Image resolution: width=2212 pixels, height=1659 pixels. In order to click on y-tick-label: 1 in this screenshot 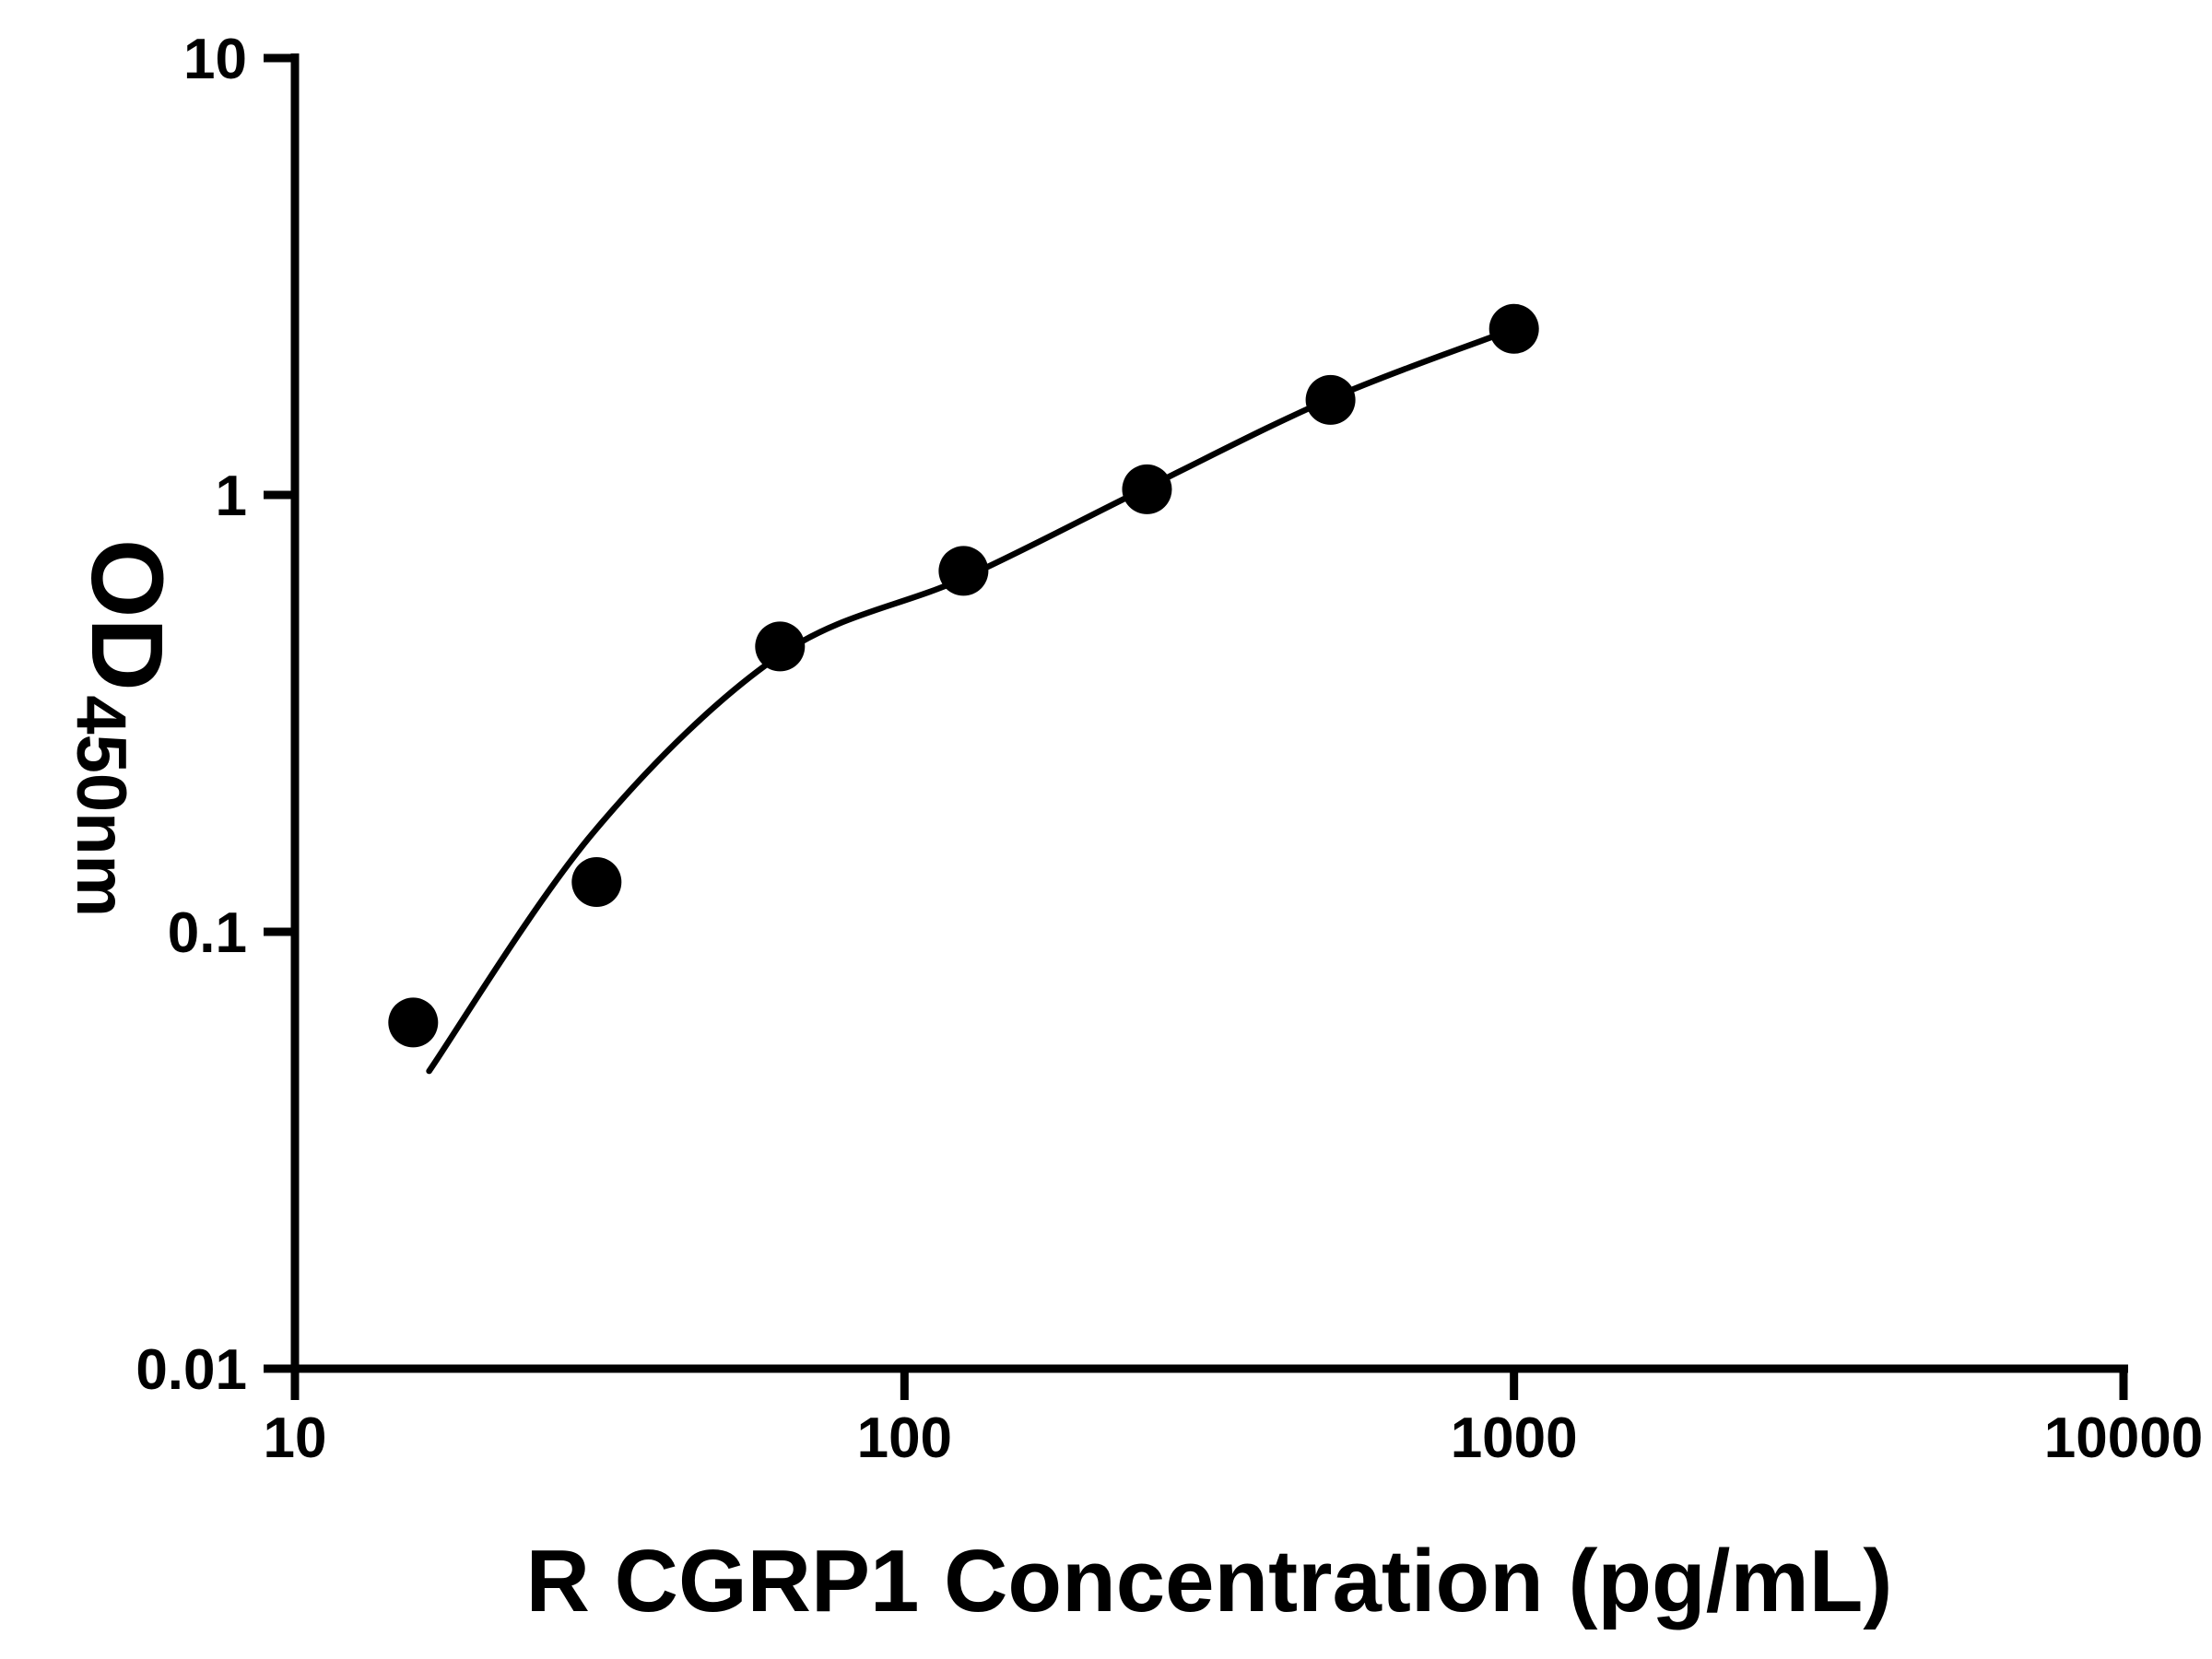, I will do `click(231, 496)`.